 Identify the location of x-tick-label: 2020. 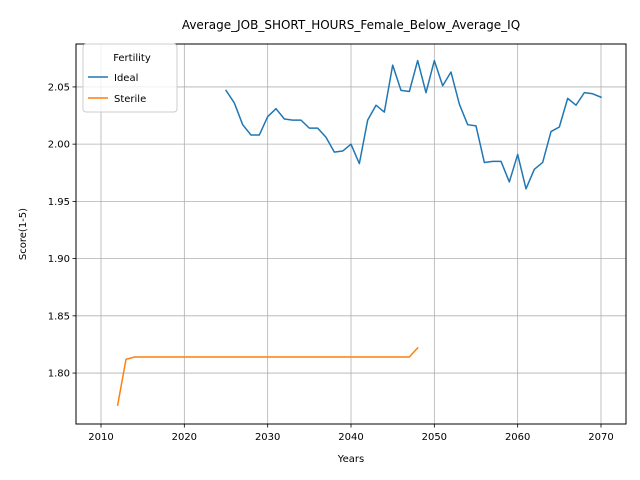
(184, 437).